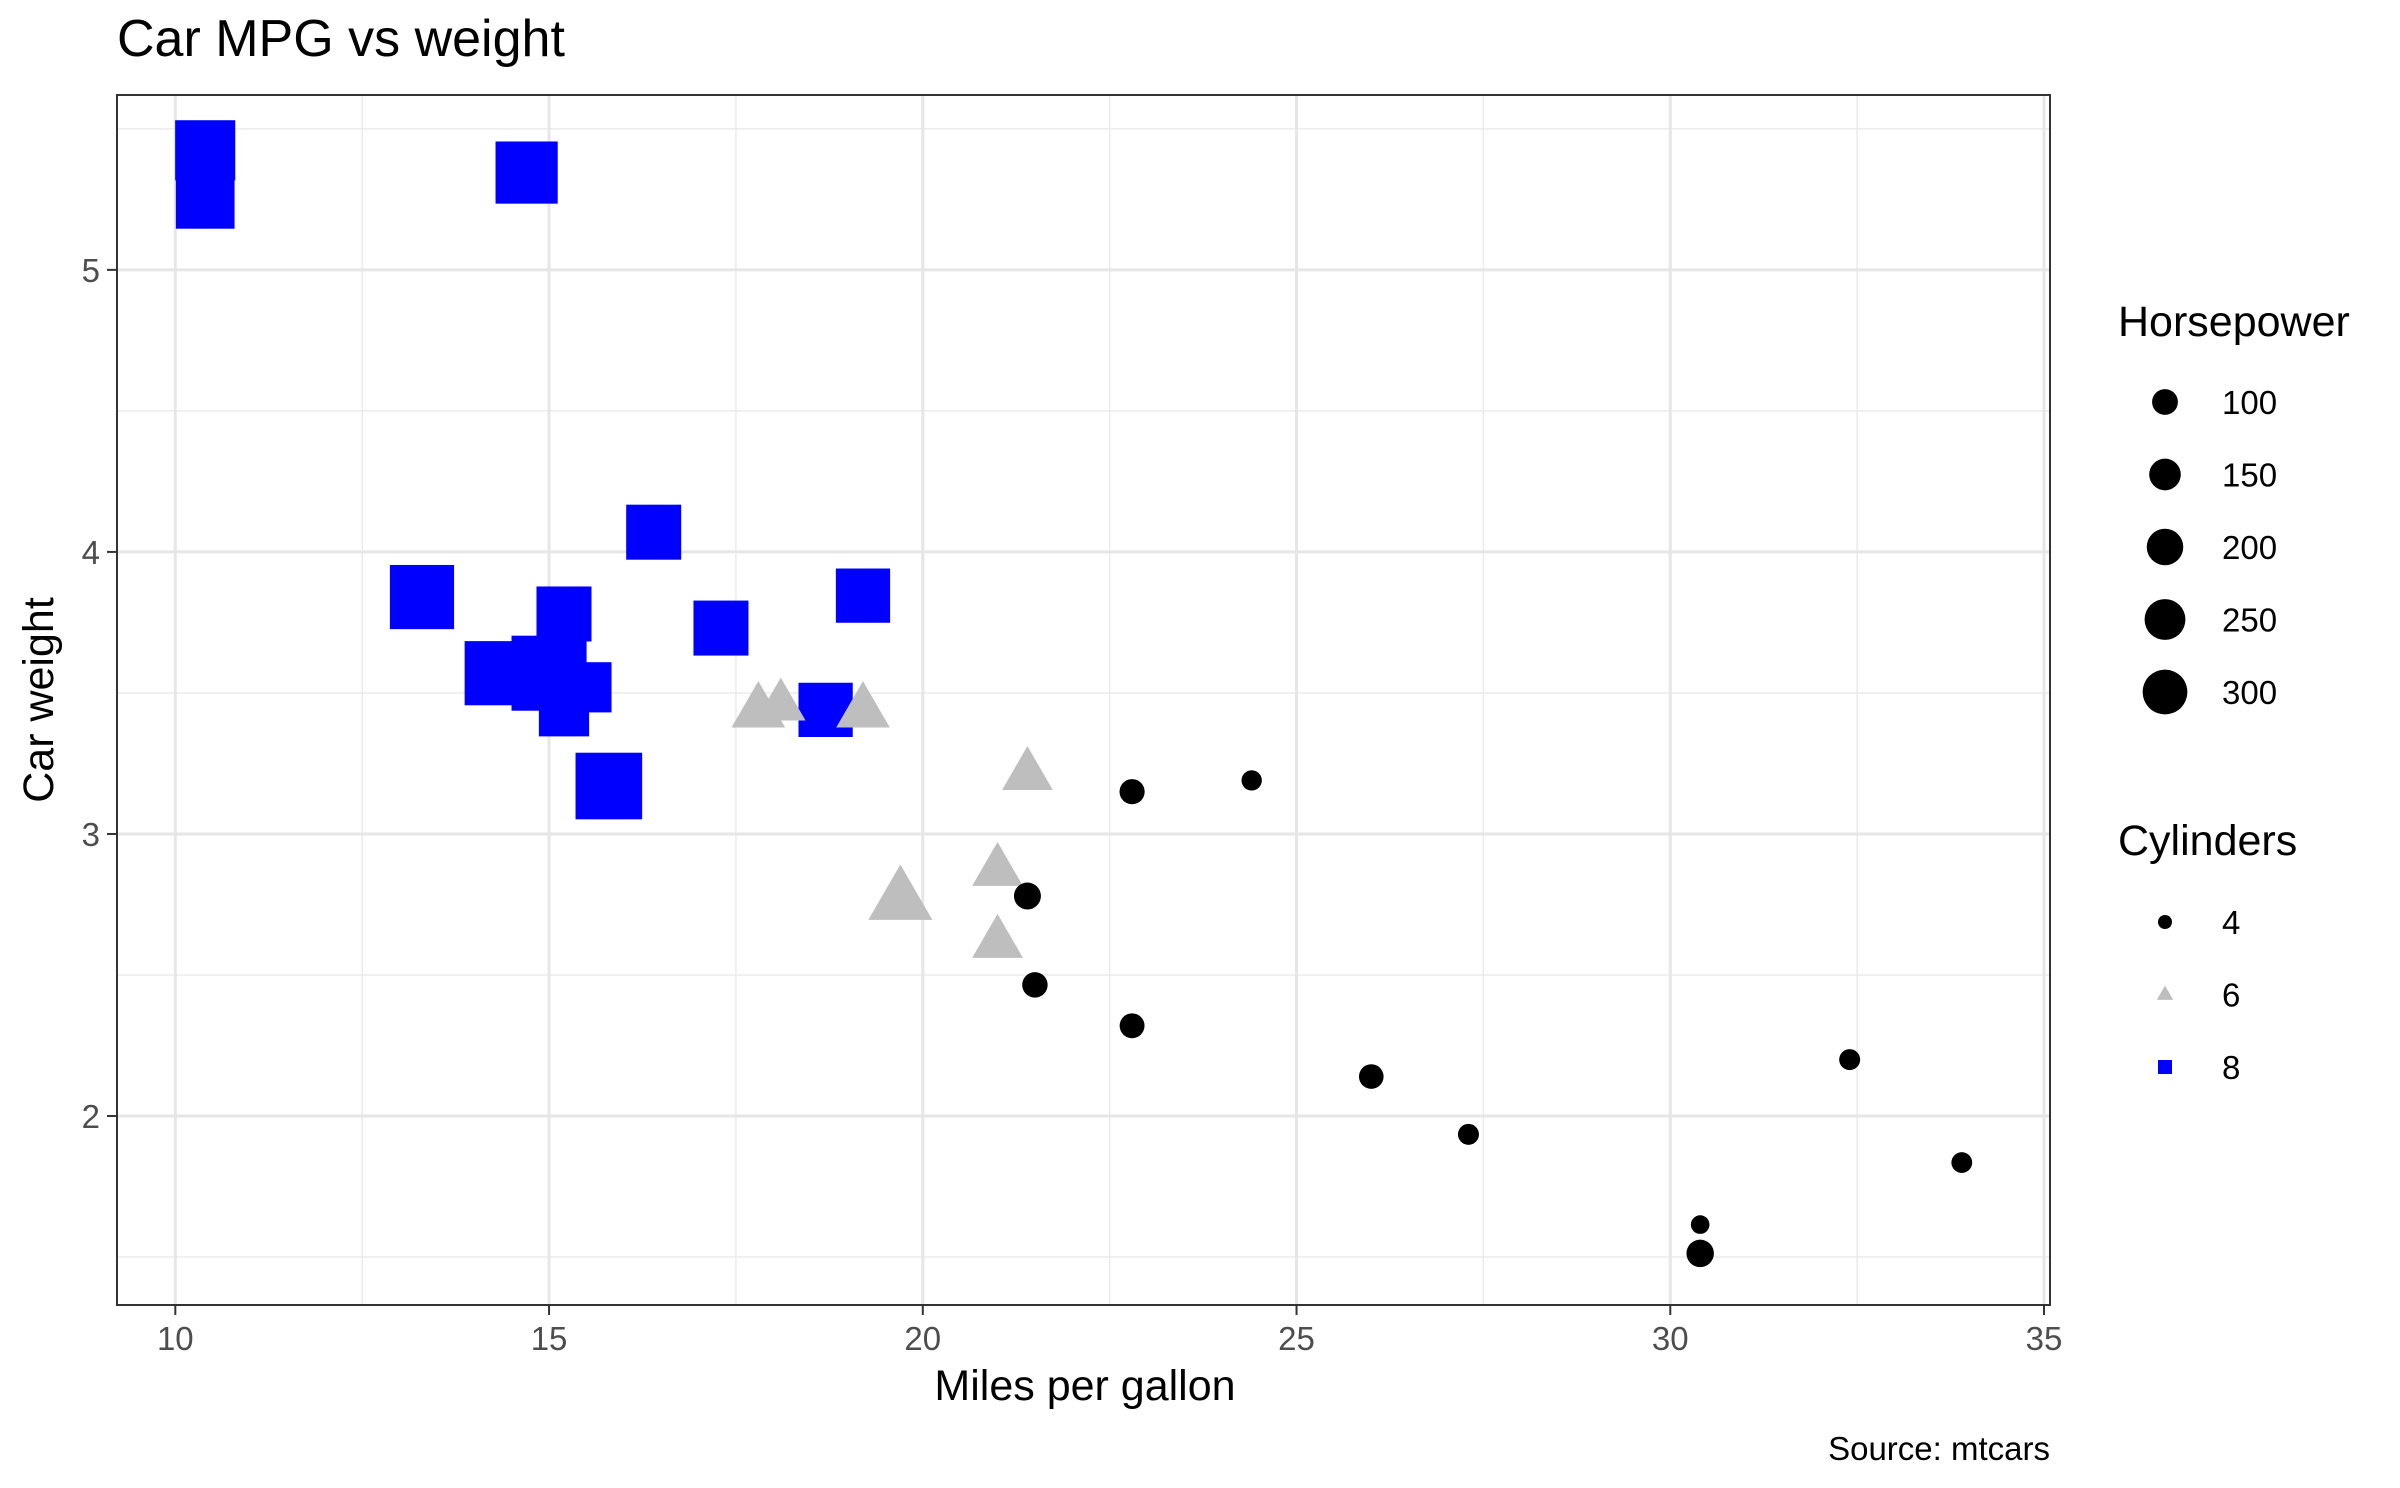 This screenshot has width=2400, height=1488. I want to click on y-tick-label: 2, so click(91, 1116).